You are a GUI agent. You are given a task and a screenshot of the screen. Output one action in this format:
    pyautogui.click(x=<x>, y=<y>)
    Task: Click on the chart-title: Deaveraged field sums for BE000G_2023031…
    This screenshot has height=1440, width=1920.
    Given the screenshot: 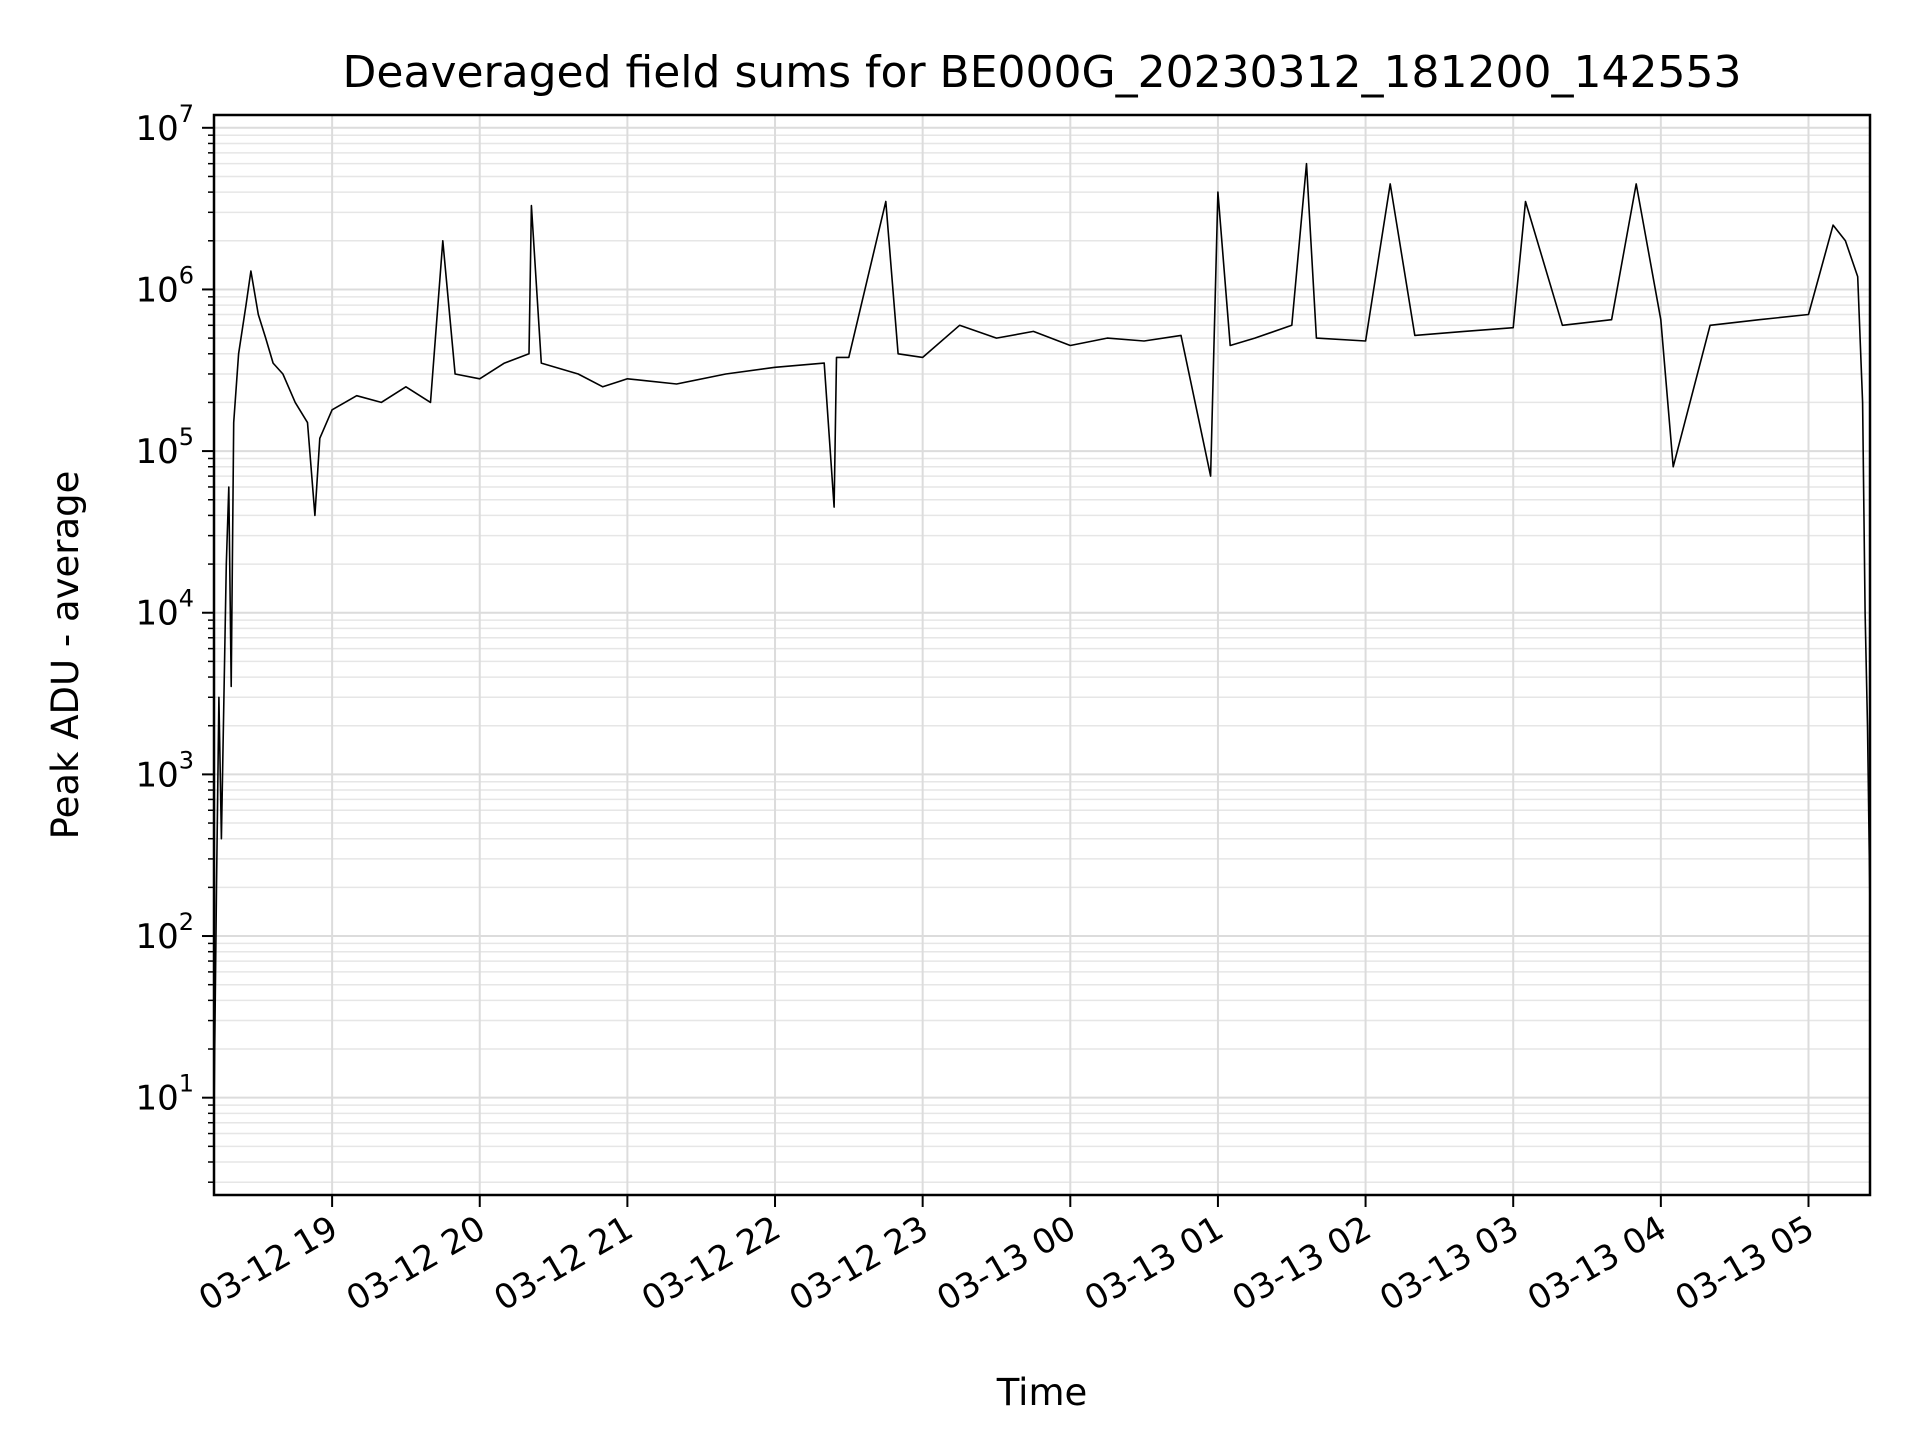 What is the action you would take?
    pyautogui.click(x=1042, y=72)
    